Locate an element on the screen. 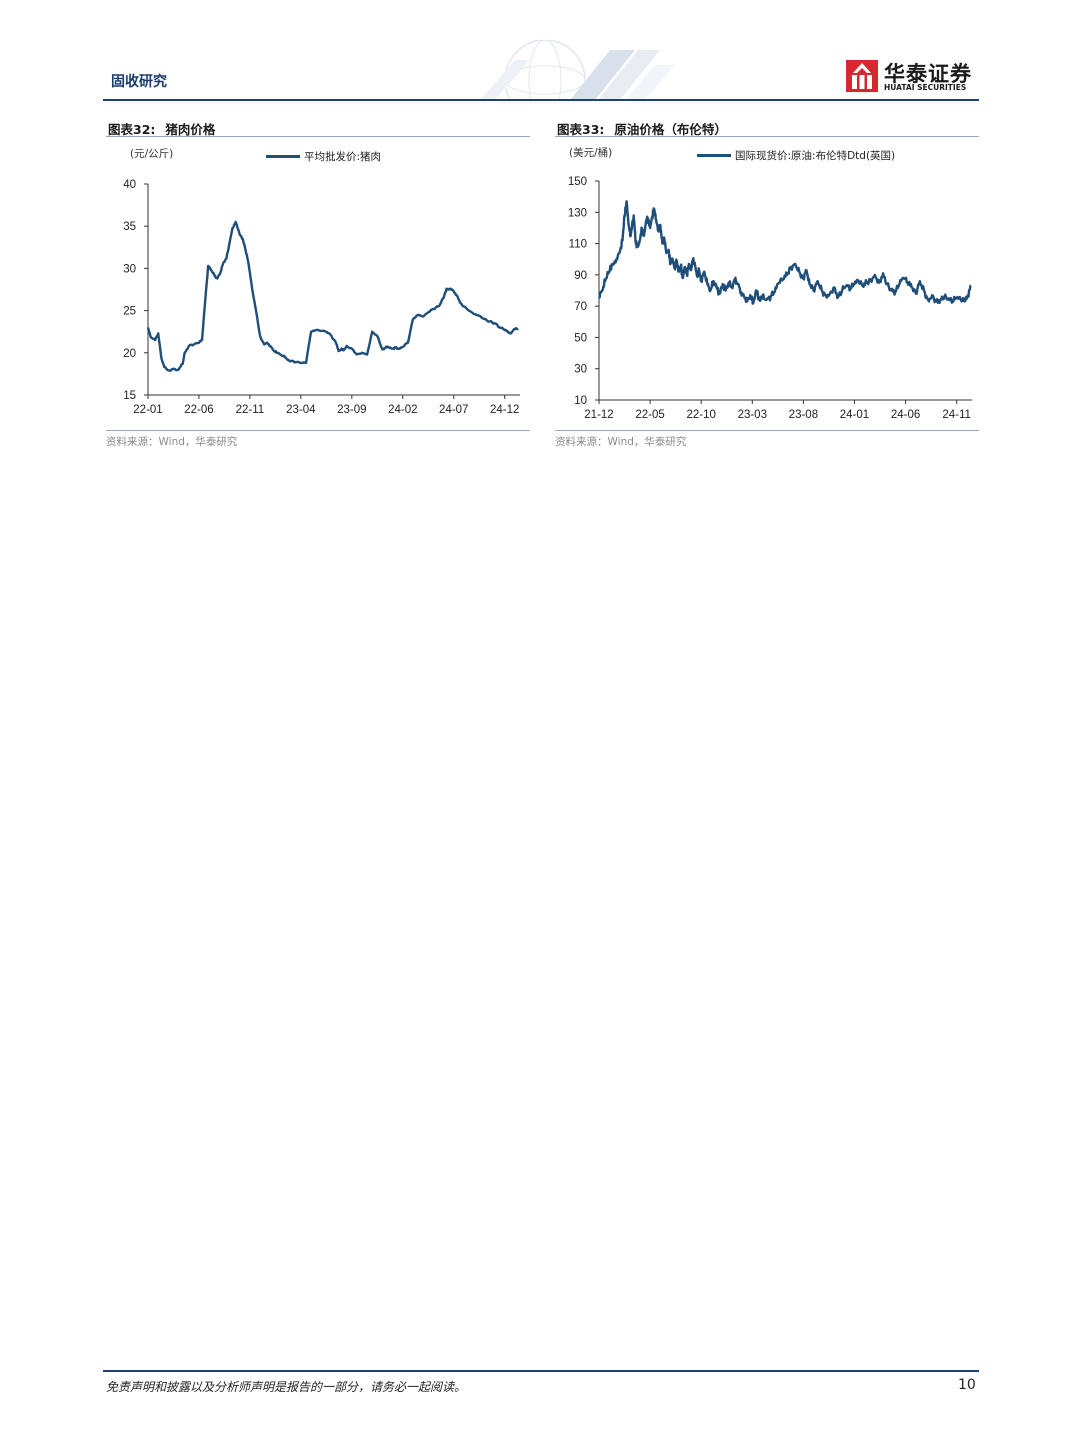 Image resolution: width=1080 pixels, height=1440 pixels. y-tick-label: 130 is located at coordinates (577, 213).